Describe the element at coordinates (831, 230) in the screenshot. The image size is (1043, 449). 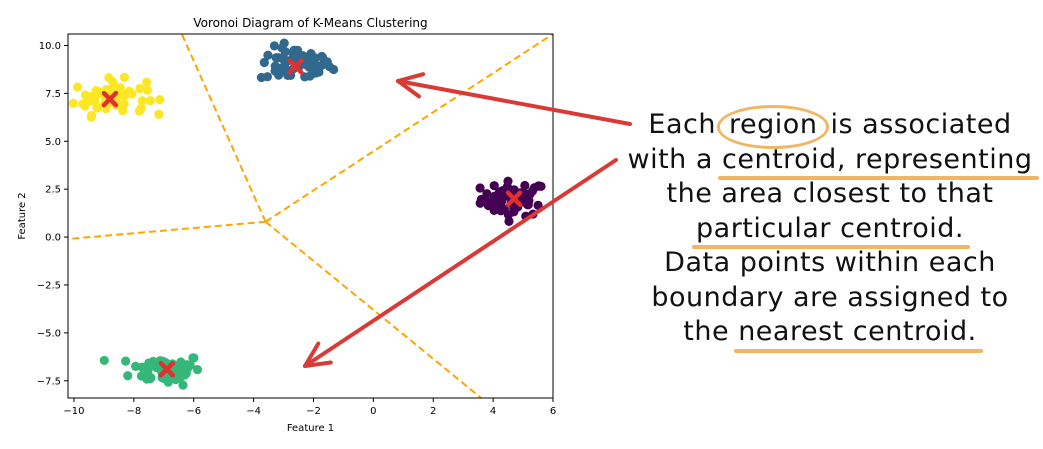
I see `highlighted-phrase: particular centroid.` at that location.